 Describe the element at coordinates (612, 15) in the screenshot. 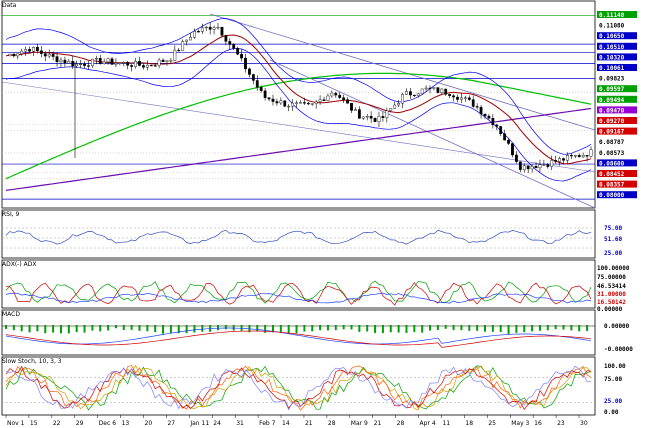

I see `price-label: 0.11140` at that location.